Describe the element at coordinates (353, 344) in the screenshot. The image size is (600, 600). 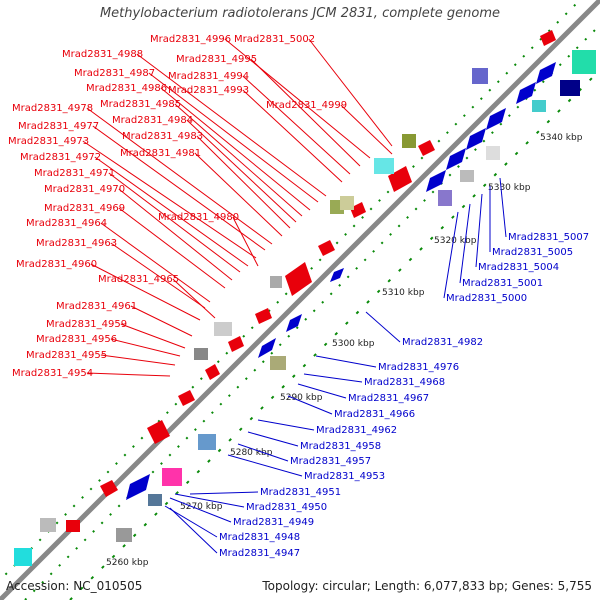
I see `scale-label: 5300 kbp` at that location.